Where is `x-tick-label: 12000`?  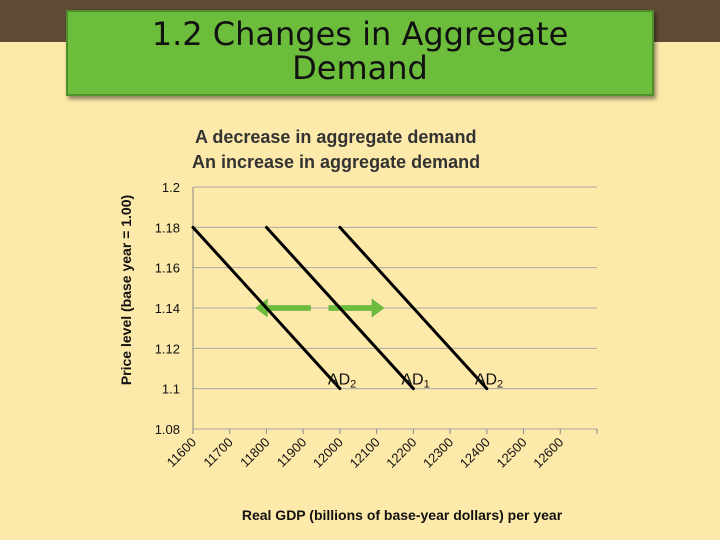
x-tick-label: 12000 is located at coordinates (328, 453).